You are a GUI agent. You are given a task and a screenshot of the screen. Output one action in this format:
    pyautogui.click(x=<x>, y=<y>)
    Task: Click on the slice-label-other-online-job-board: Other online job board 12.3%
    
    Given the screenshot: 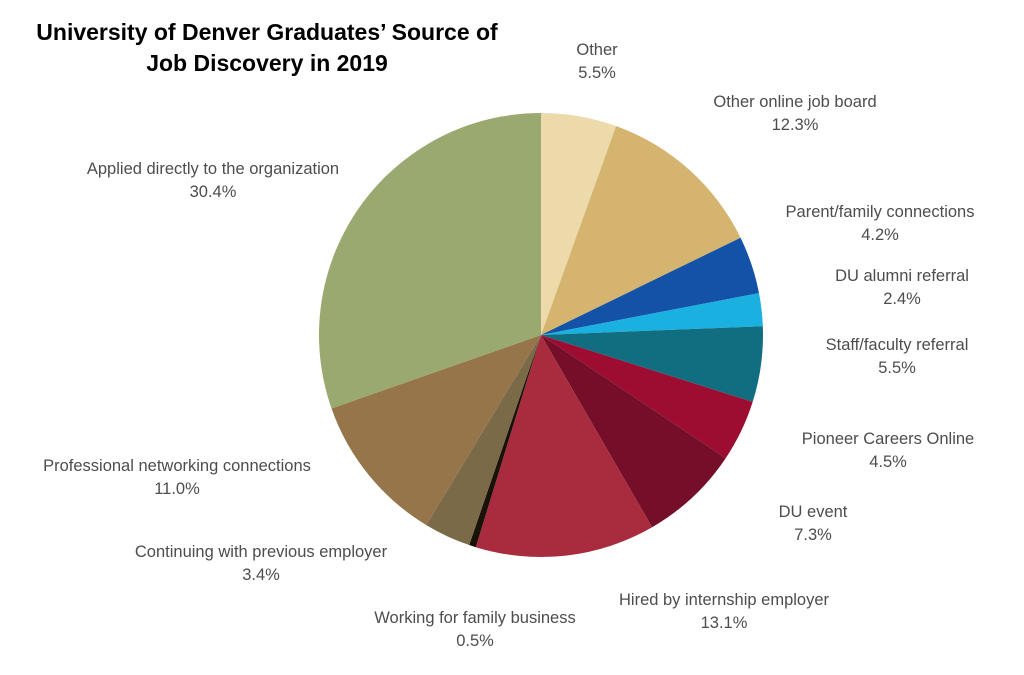 What is the action you would take?
    pyautogui.click(x=794, y=114)
    